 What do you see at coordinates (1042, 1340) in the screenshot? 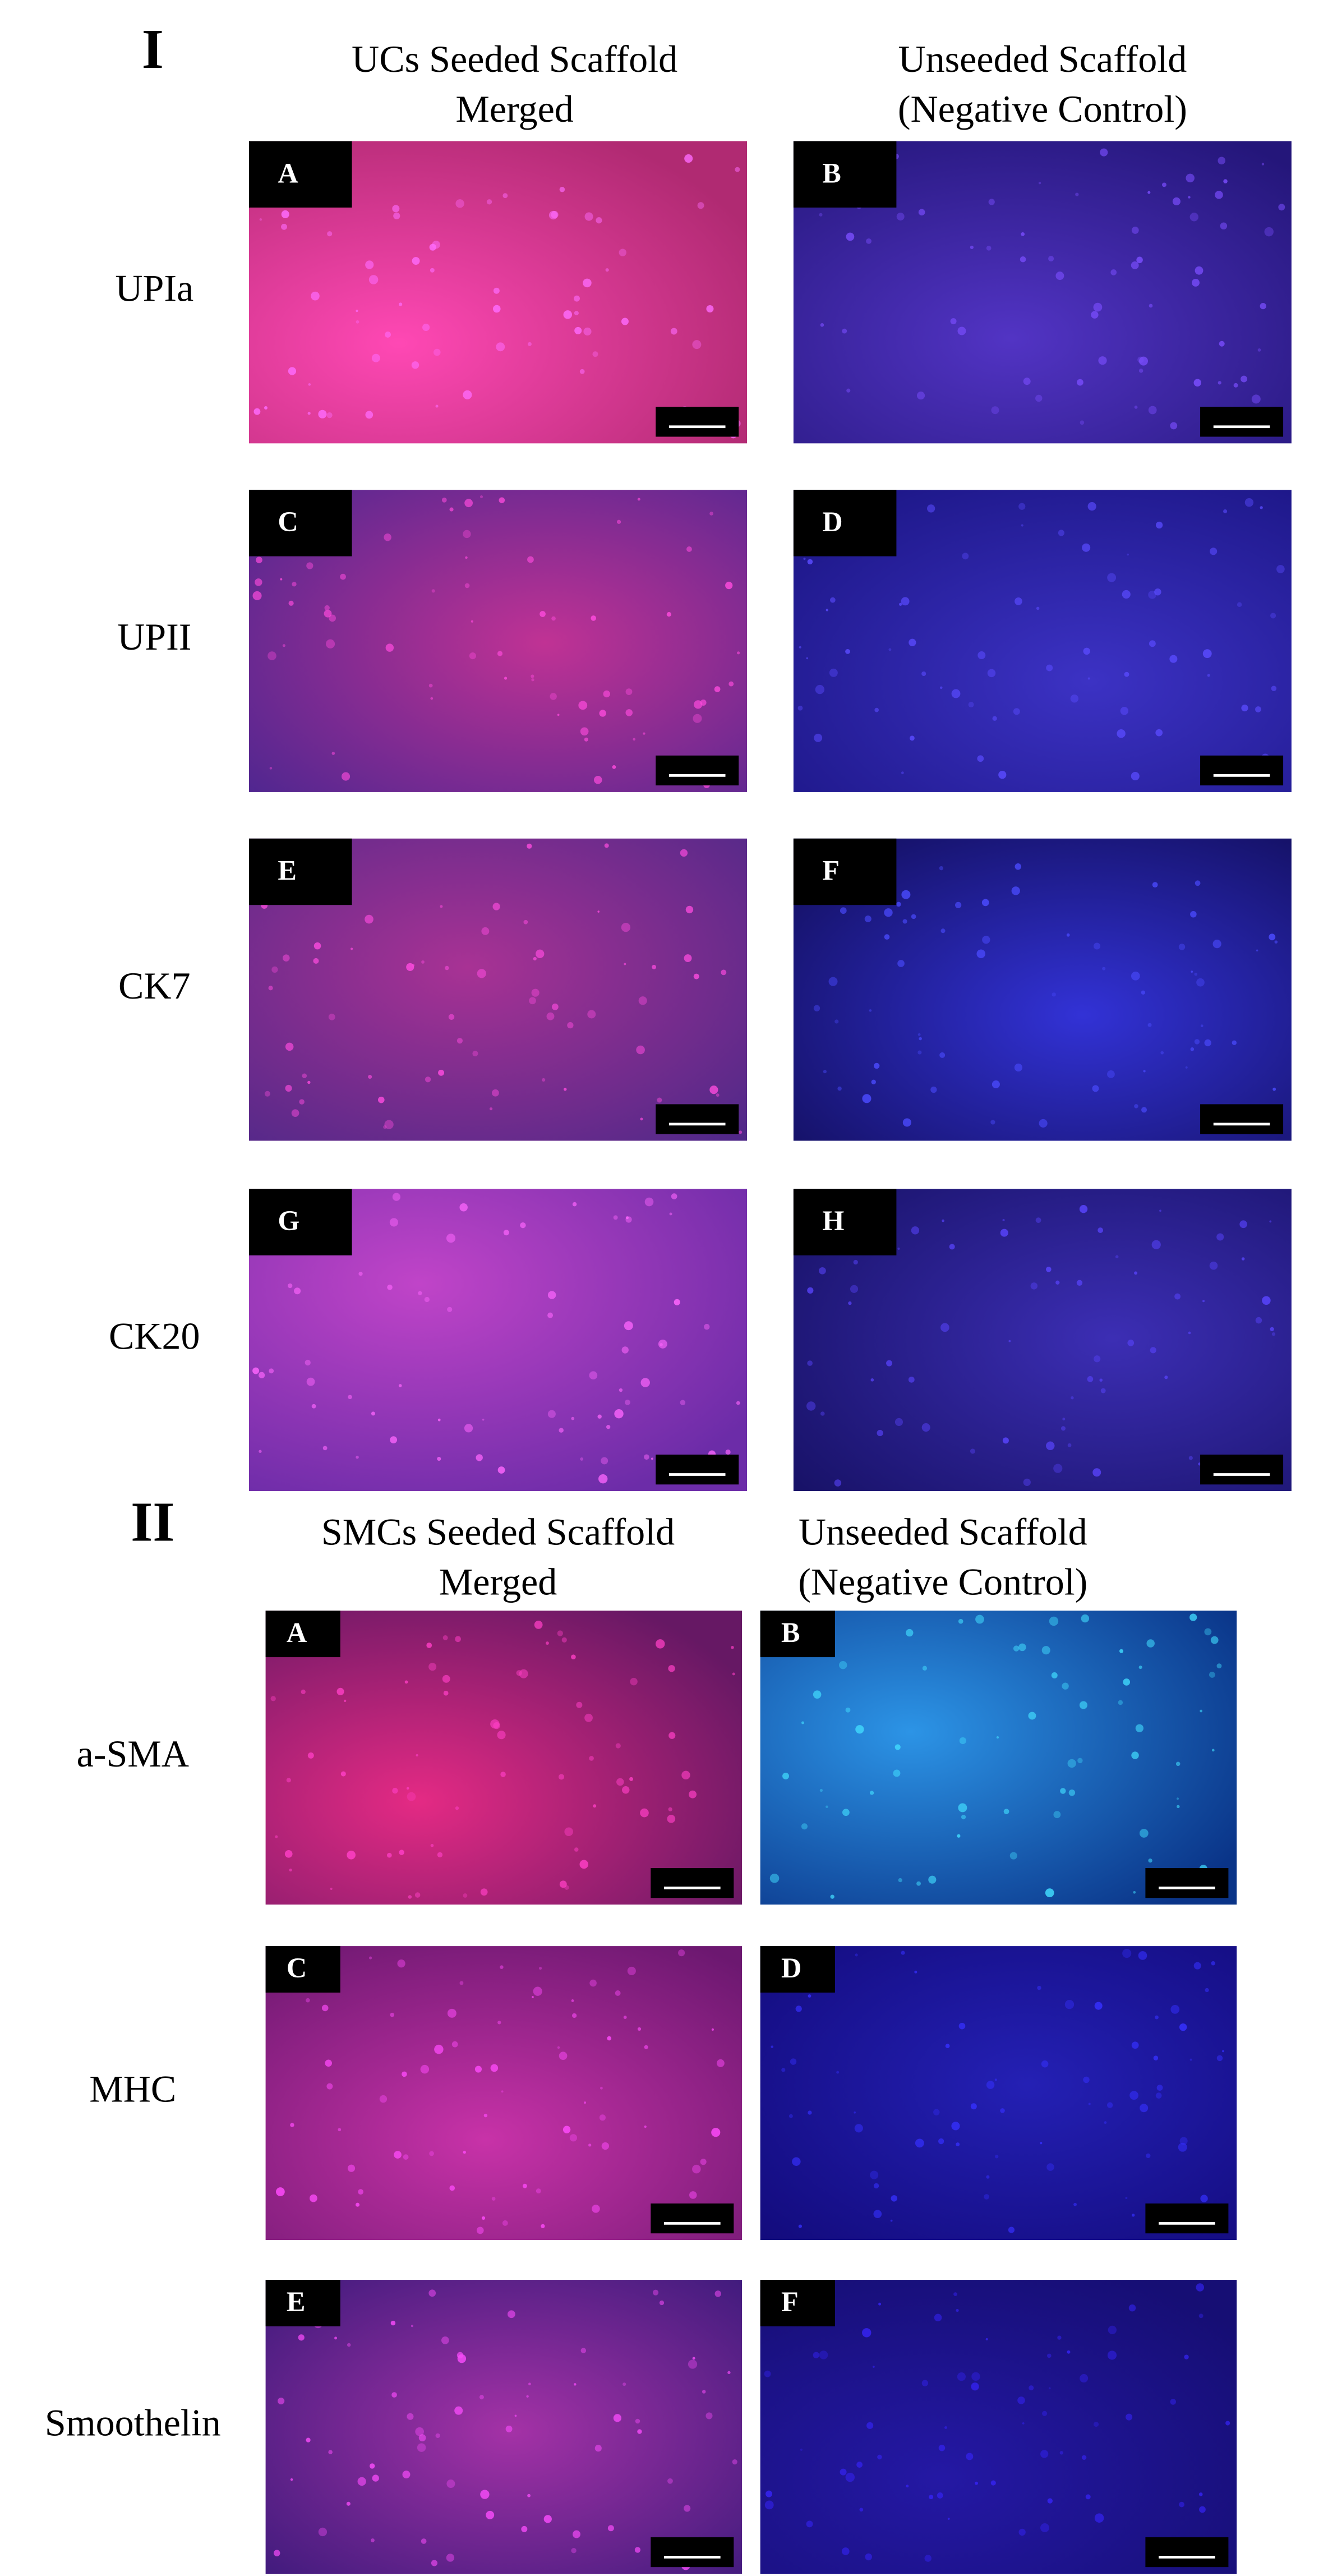
I see `micrograph-panel: H` at bounding box center [1042, 1340].